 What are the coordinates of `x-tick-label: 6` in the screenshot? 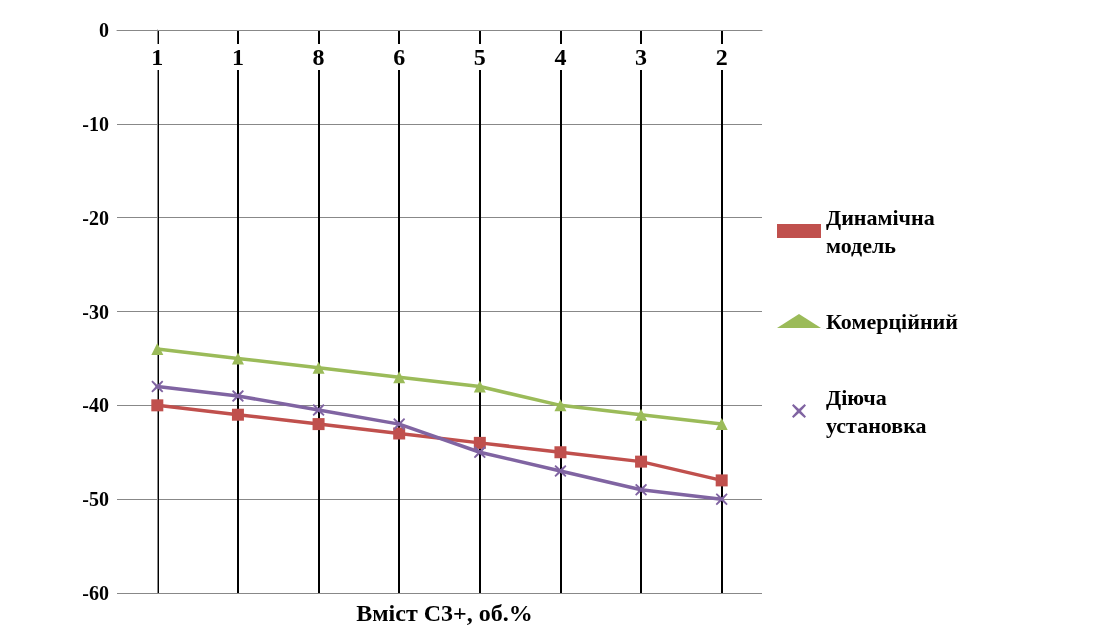 It's located at (399, 57).